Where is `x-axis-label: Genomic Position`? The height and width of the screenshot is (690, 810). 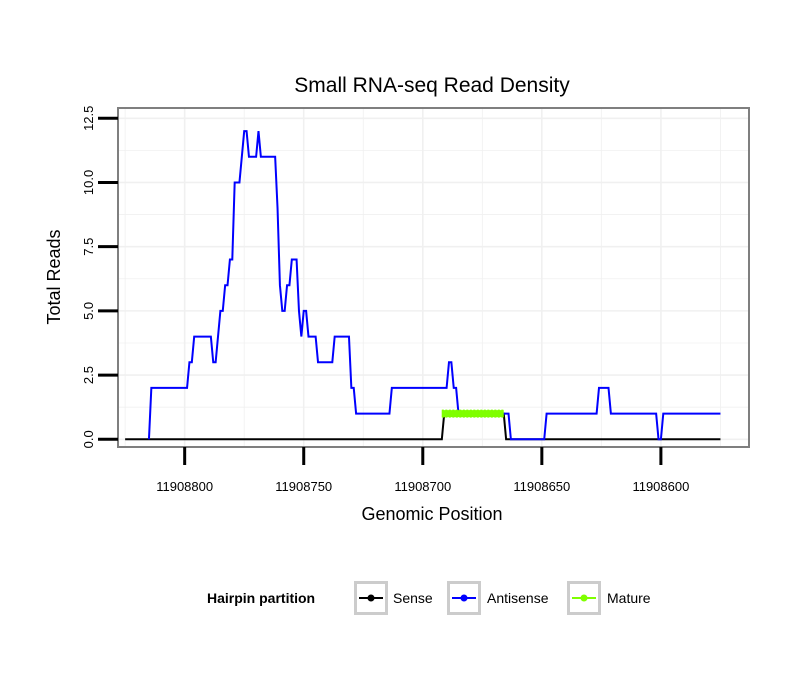
x-axis-label: Genomic Position is located at coordinates (431, 514).